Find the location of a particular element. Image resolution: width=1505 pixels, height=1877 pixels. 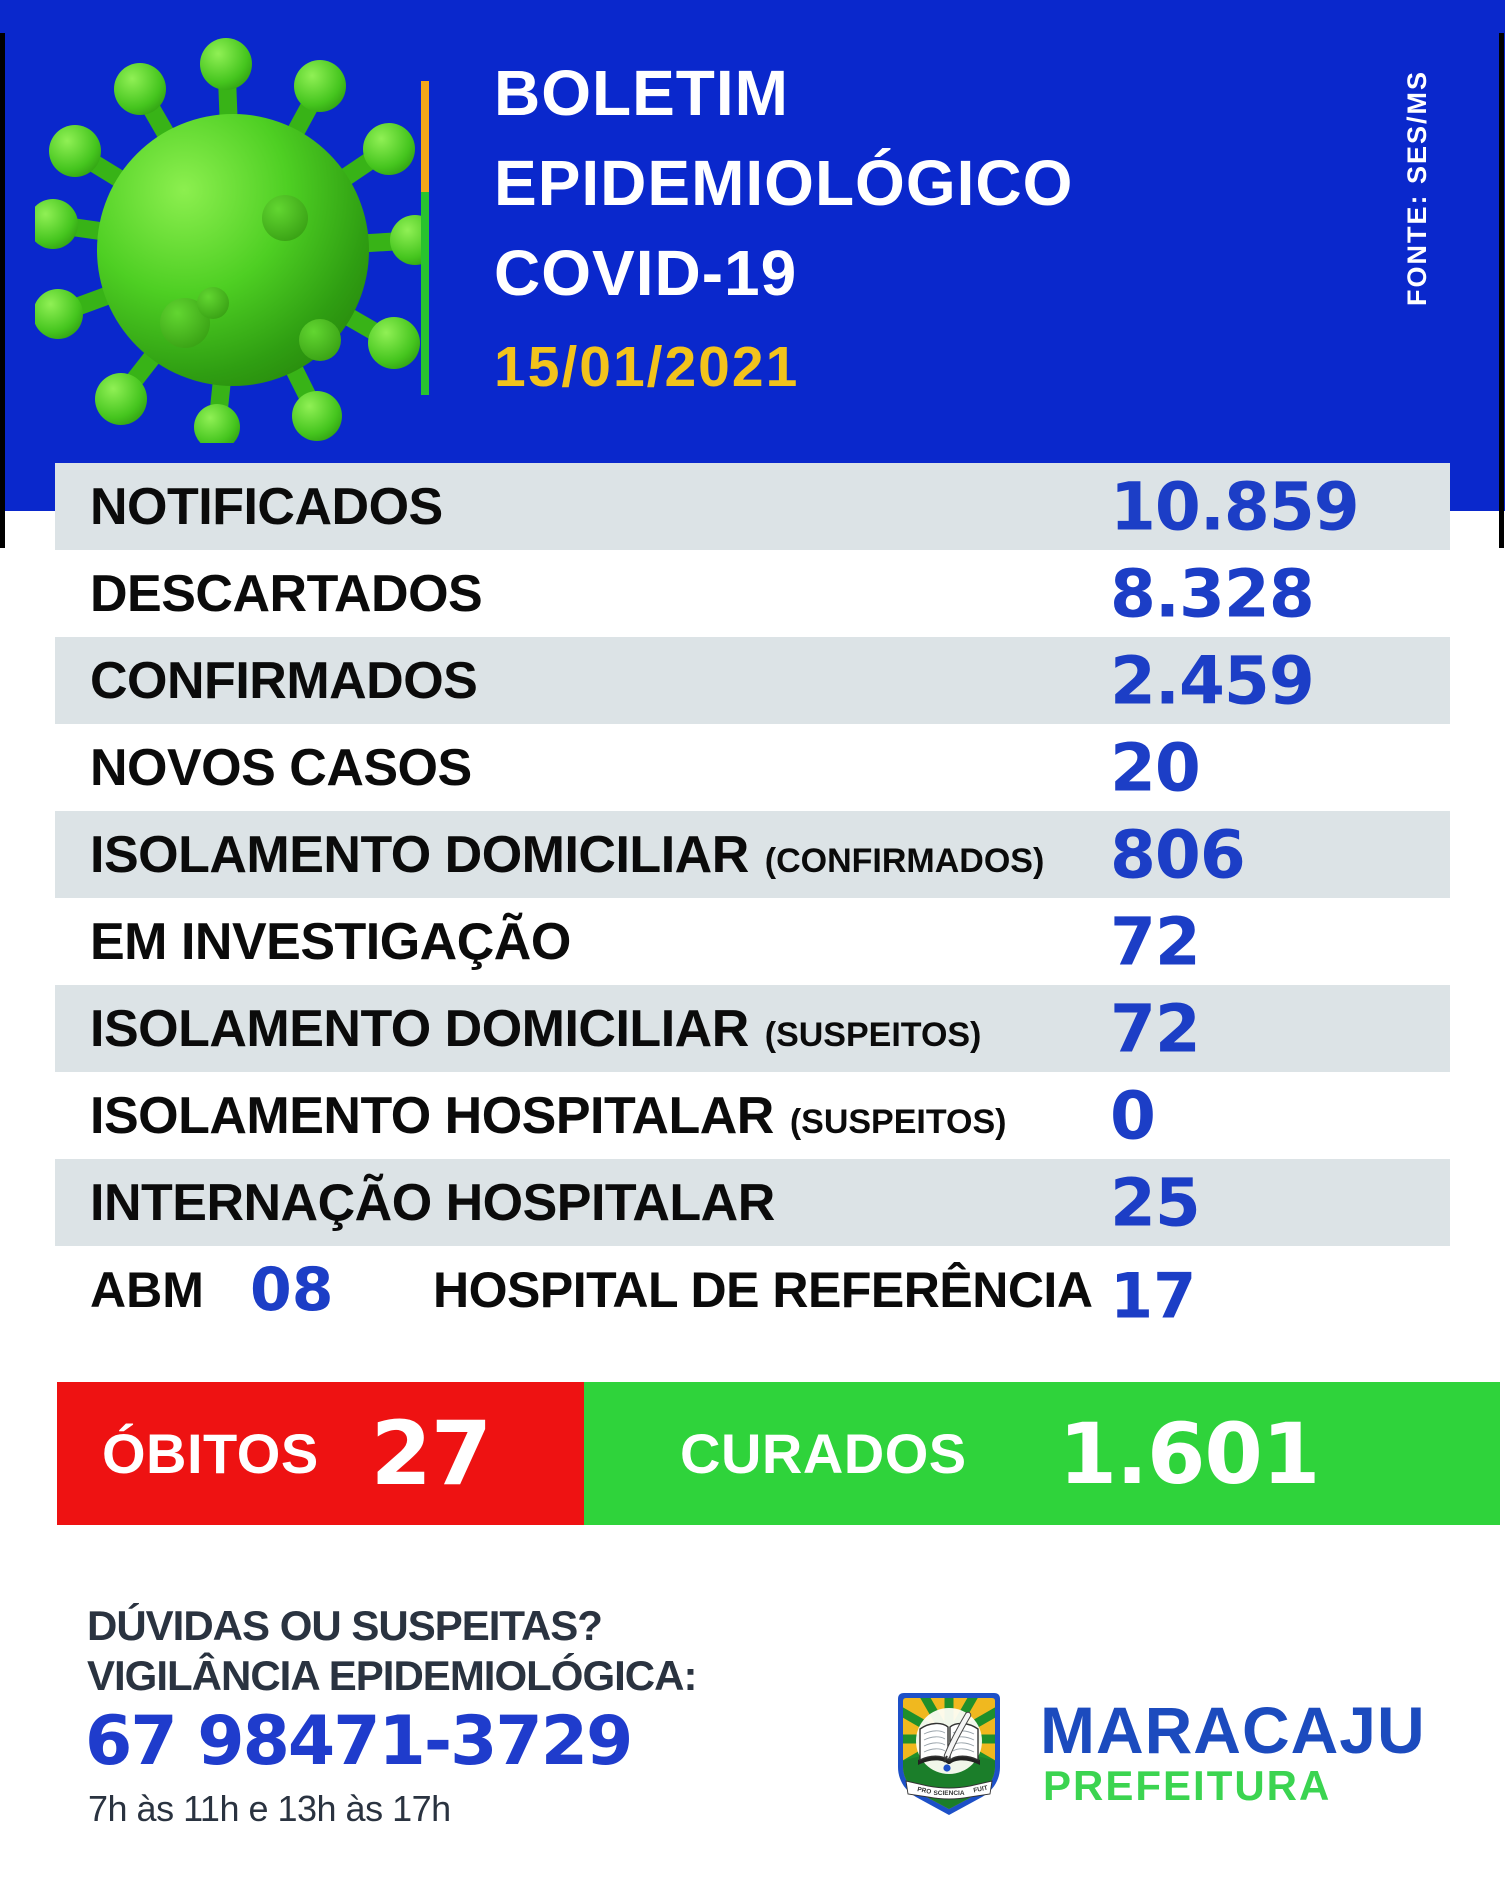

stat-label-text: INTERNAÇÃO HOSPITALAR is located at coordinates (432, 1202).